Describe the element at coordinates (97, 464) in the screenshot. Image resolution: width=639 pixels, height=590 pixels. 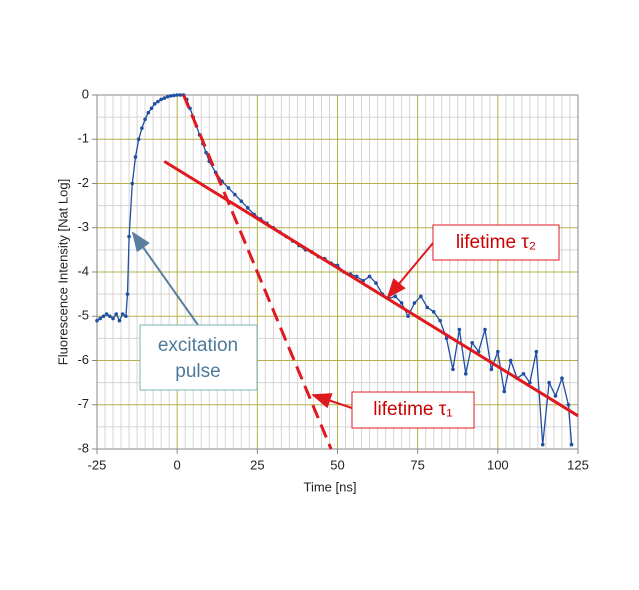
I see `x-tick-label: -25` at that location.